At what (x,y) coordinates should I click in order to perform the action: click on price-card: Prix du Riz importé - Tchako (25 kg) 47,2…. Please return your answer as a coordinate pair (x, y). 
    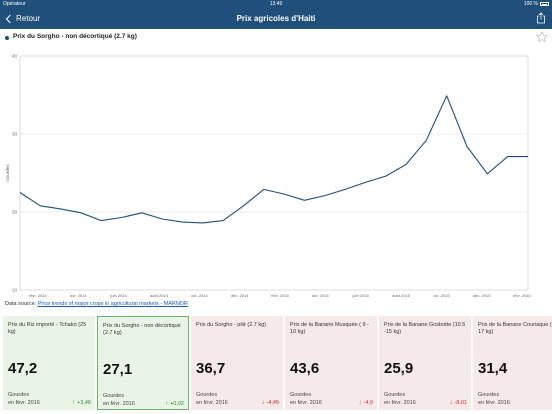
    Looking at the image, I should click on (49, 363).